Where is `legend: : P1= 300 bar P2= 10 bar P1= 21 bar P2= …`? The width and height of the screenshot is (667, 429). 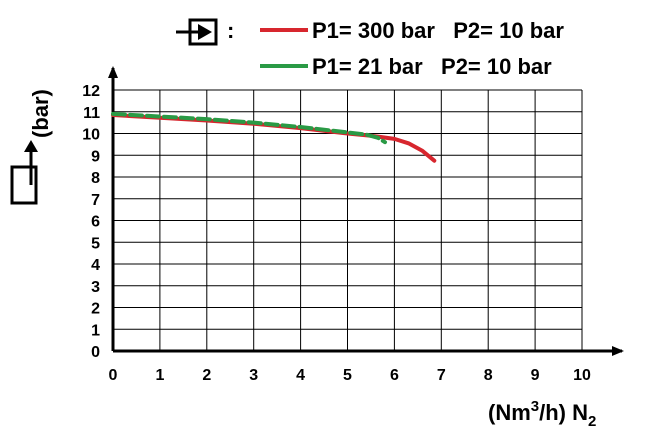
legend: : P1= 300 bar P2= 10 bar P1= 21 bar P2= … is located at coordinates (370, 48).